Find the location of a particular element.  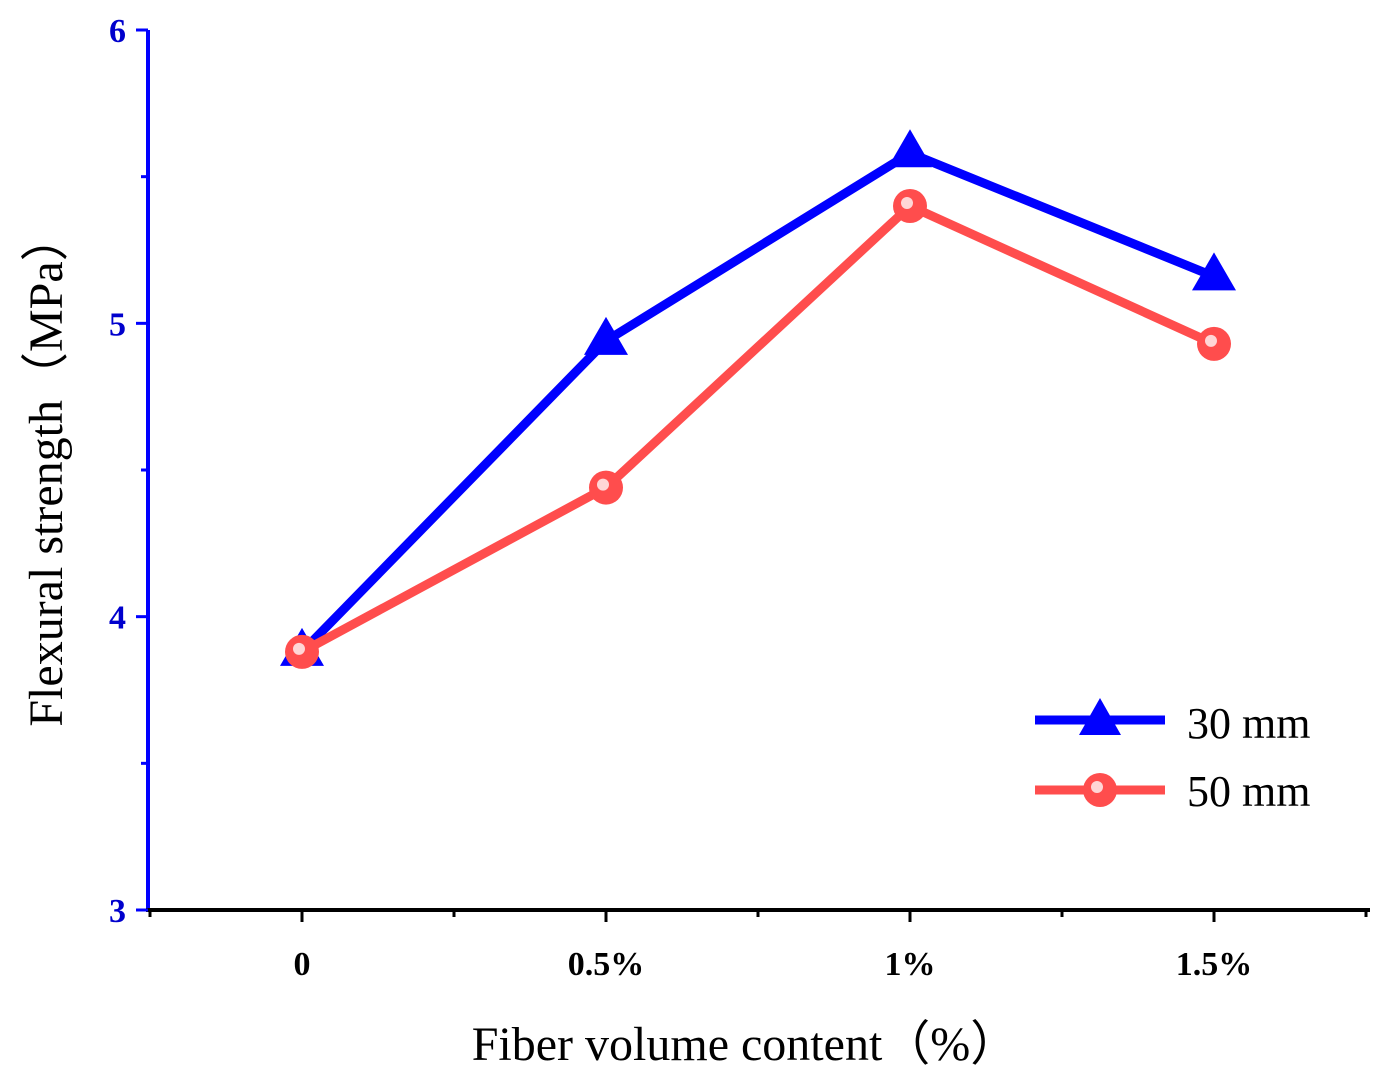

x-tick-label: 0 is located at coordinates (302, 964).